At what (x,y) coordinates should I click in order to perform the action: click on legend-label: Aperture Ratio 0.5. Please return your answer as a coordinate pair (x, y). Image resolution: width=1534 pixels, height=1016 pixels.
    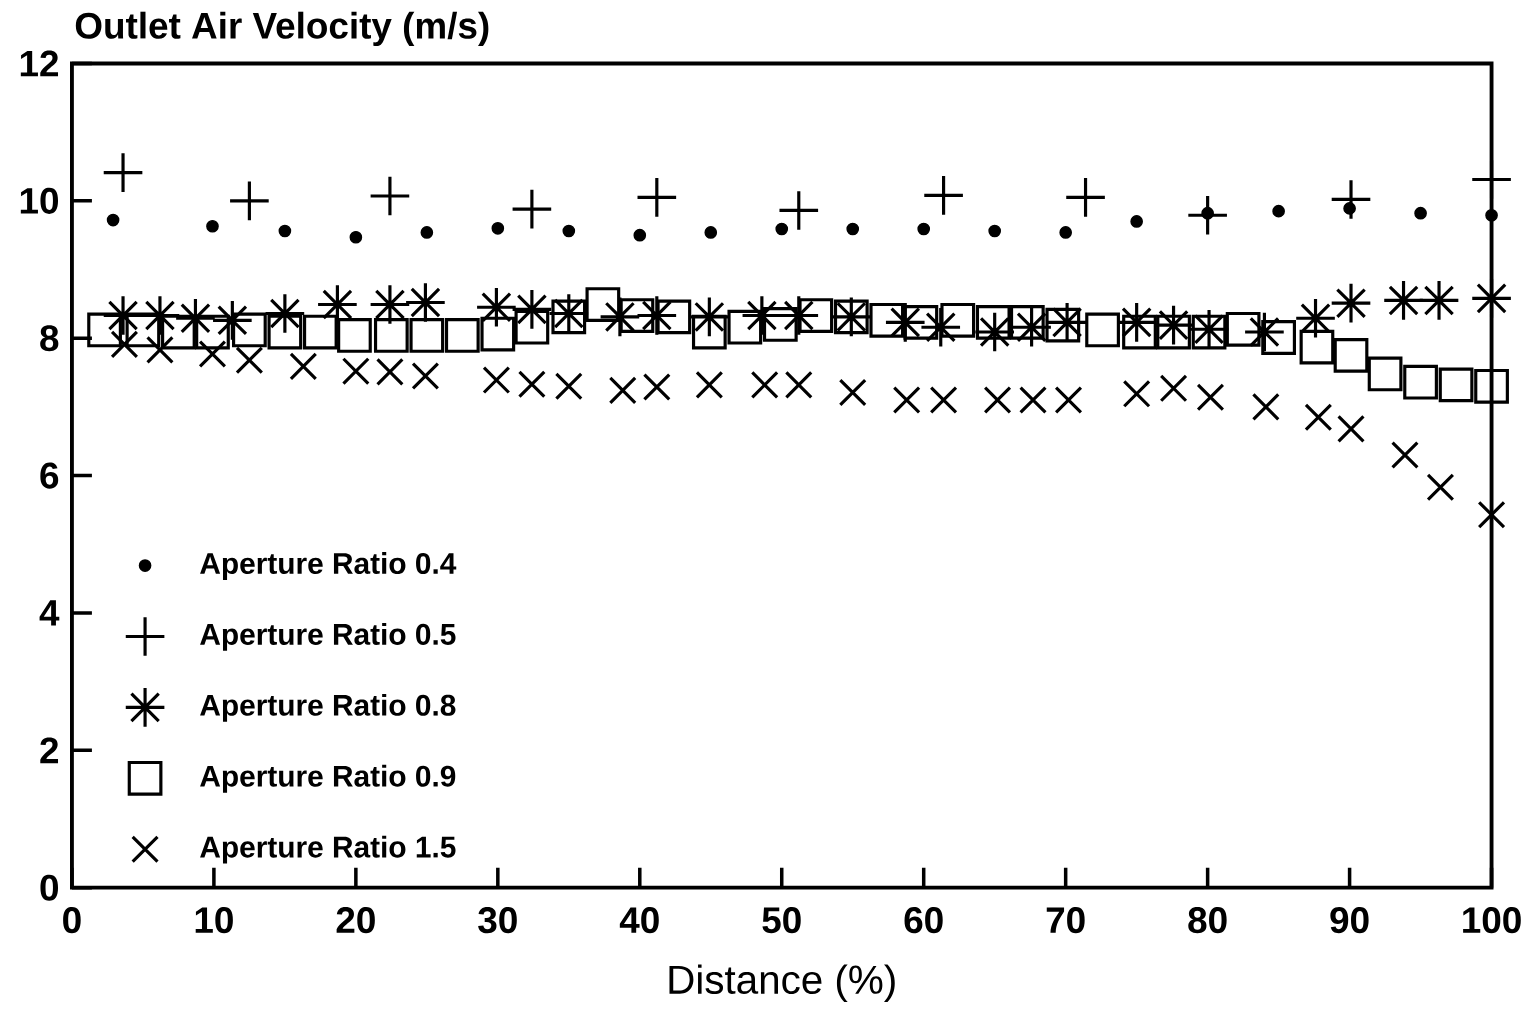
    Looking at the image, I should click on (328, 637).